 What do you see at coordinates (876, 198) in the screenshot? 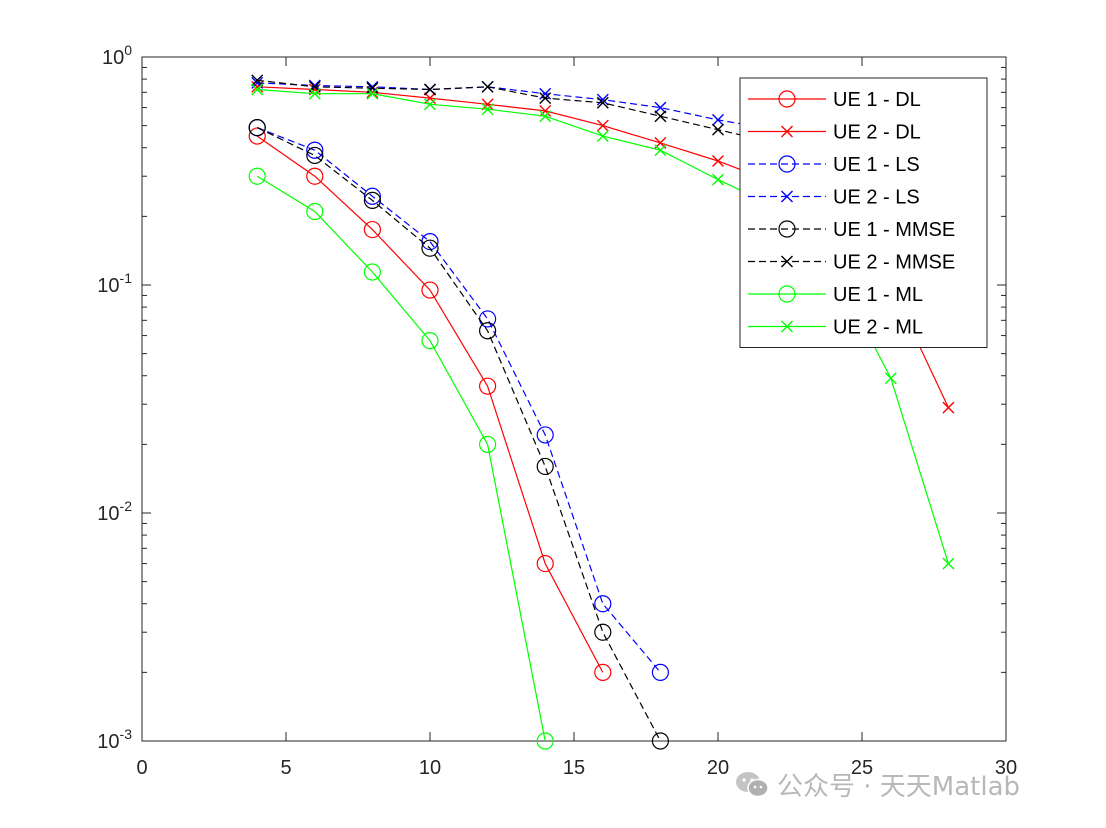
I see `legend-label: UE 2 - LS` at bounding box center [876, 198].